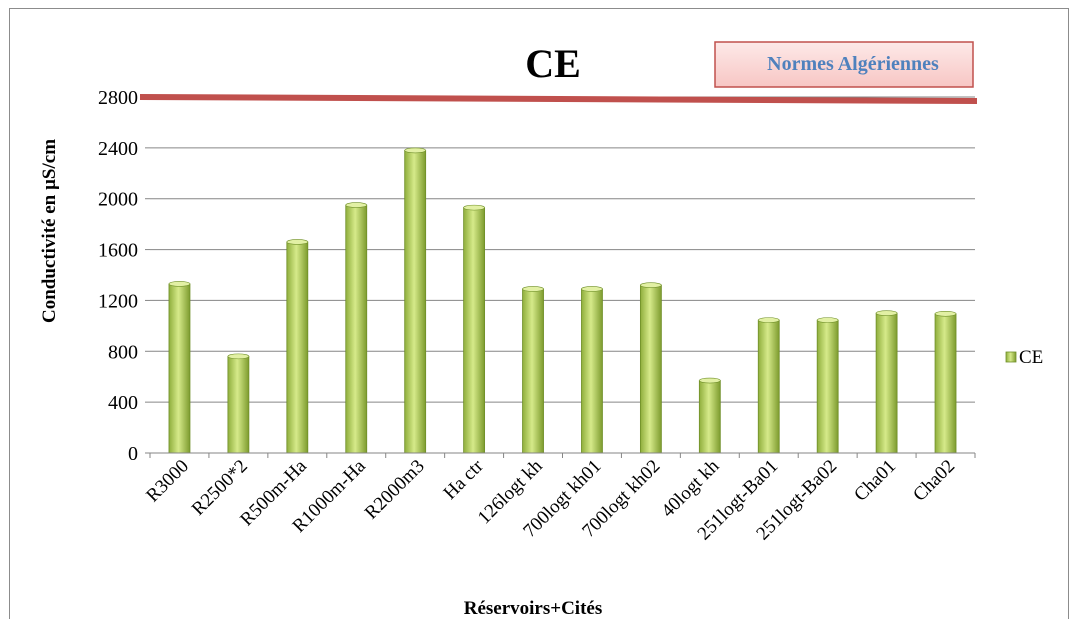  I want to click on y-tick-label: 400, so click(123, 403).